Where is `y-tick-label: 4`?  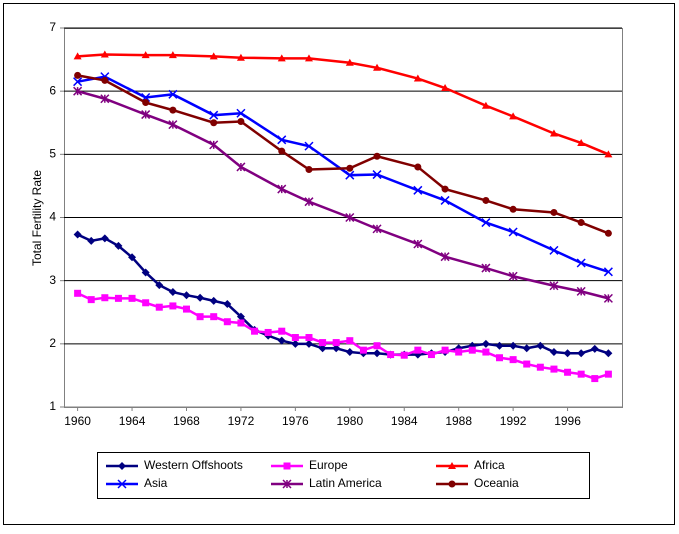
y-tick-label: 4 is located at coordinates (52, 217).